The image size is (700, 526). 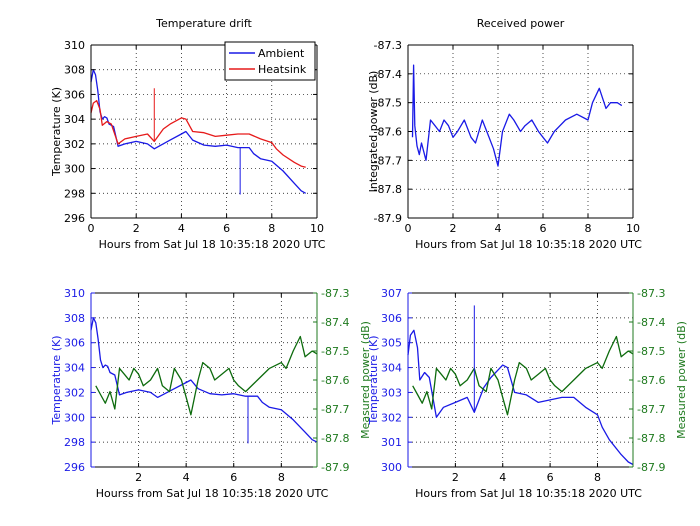 I want to click on legend-label: Heatsink, so click(x=282, y=69).